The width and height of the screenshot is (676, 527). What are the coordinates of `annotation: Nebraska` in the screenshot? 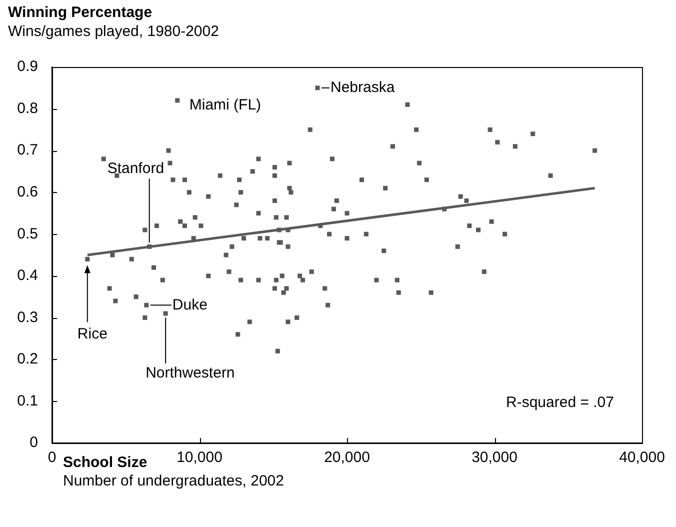 It's located at (363, 87).